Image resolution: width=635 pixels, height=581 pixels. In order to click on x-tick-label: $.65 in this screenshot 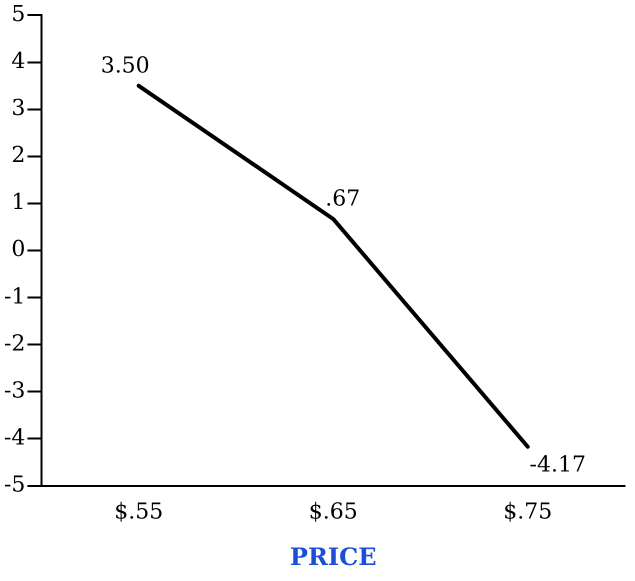, I will do `click(333, 512)`.